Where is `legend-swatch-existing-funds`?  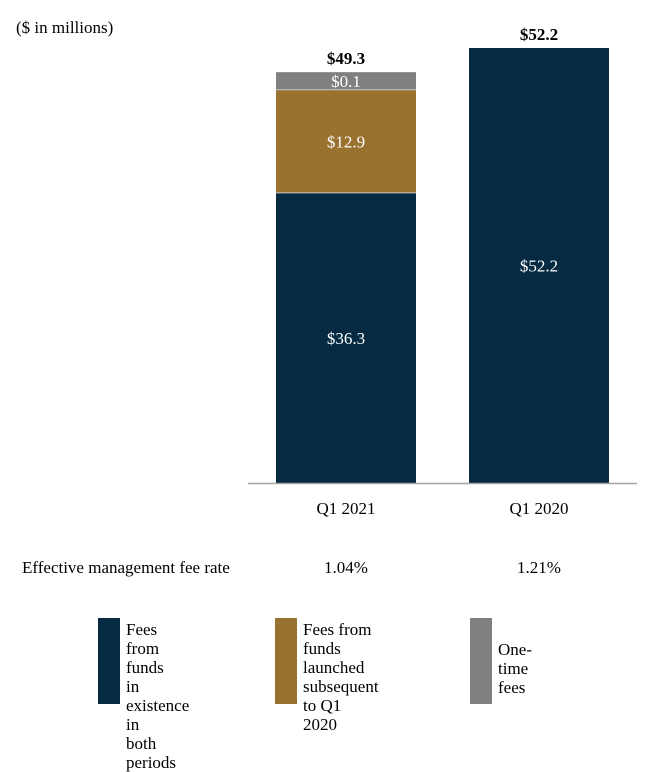 legend-swatch-existing-funds is located at coordinates (109, 661).